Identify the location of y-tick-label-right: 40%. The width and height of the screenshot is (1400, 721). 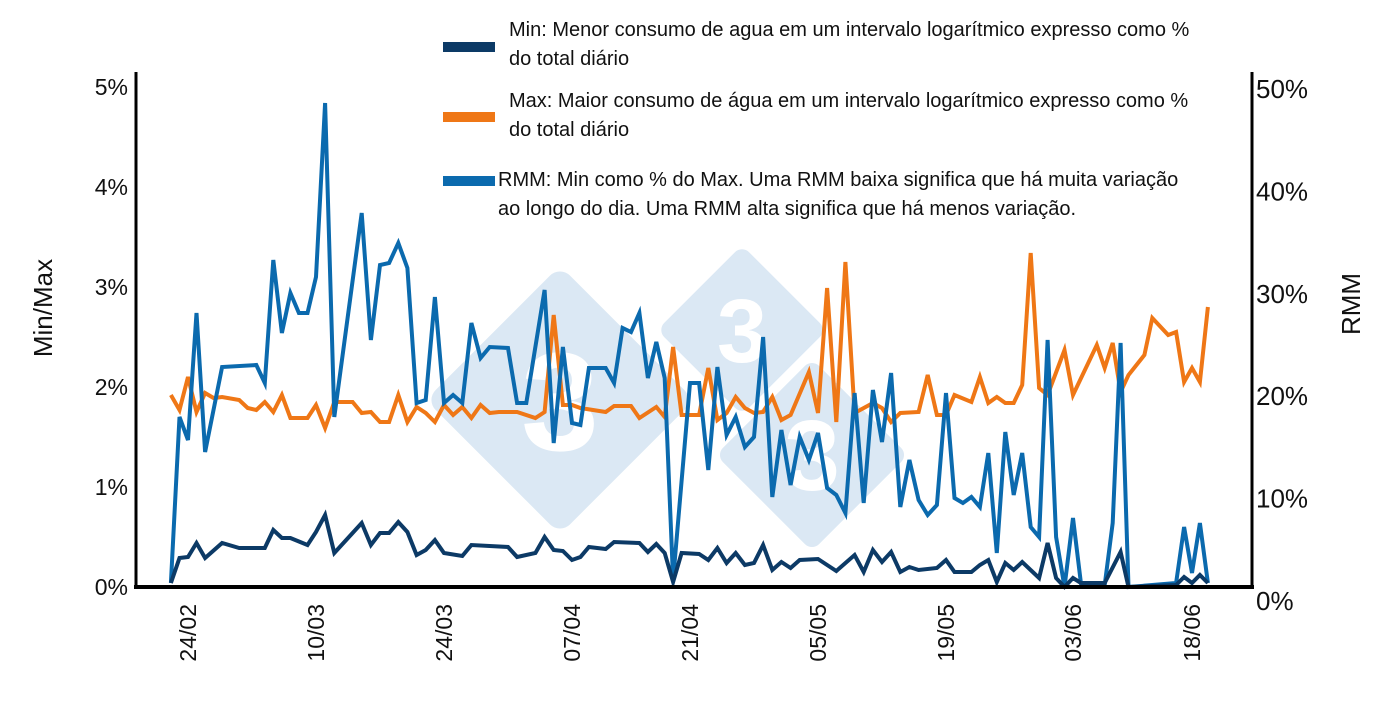
(1282, 191).